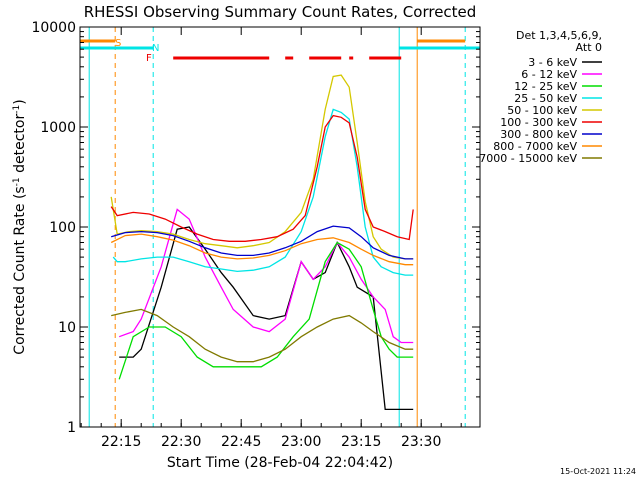 The image size is (640, 480). What do you see at coordinates (62, 228) in the screenshot?
I see `y-tick-label: 100` at bounding box center [62, 228].